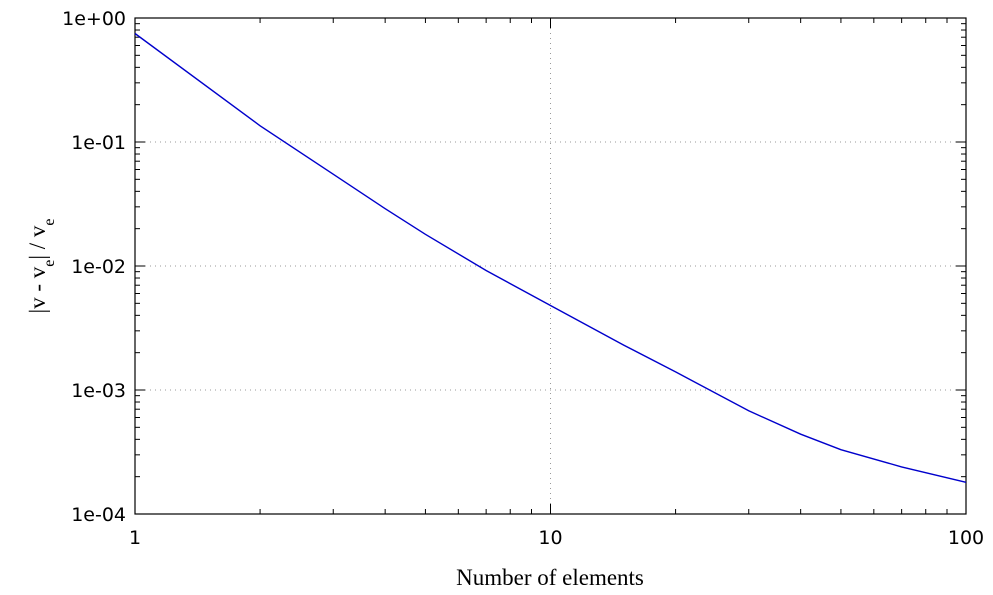 The width and height of the screenshot is (993, 595). What do you see at coordinates (98, 391) in the screenshot?
I see `y-tick-label: 1e-03` at bounding box center [98, 391].